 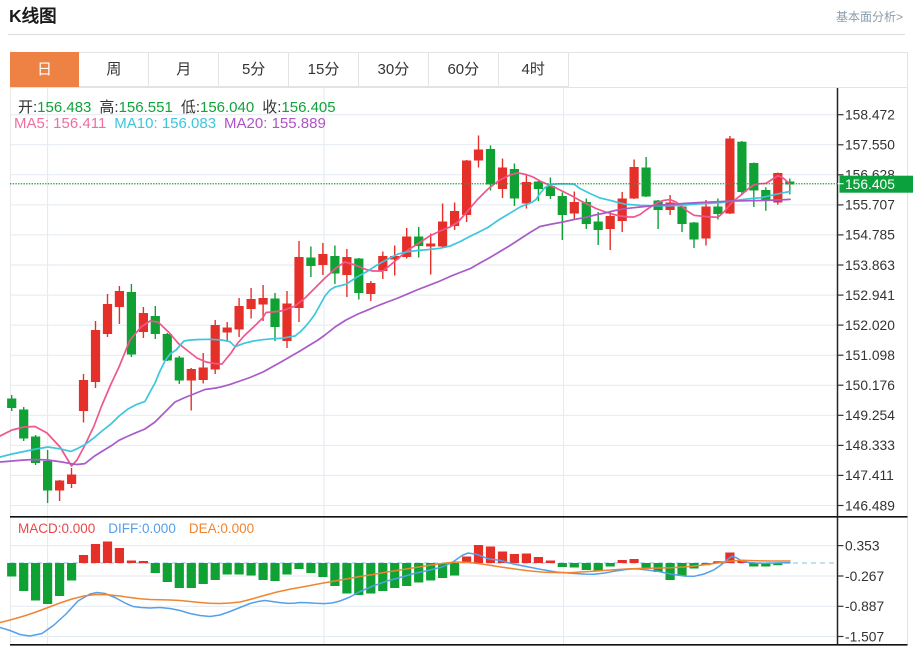 What do you see at coordinates (870, 145) in the screenshot?
I see `svg-text: 157.550` at bounding box center [870, 145].